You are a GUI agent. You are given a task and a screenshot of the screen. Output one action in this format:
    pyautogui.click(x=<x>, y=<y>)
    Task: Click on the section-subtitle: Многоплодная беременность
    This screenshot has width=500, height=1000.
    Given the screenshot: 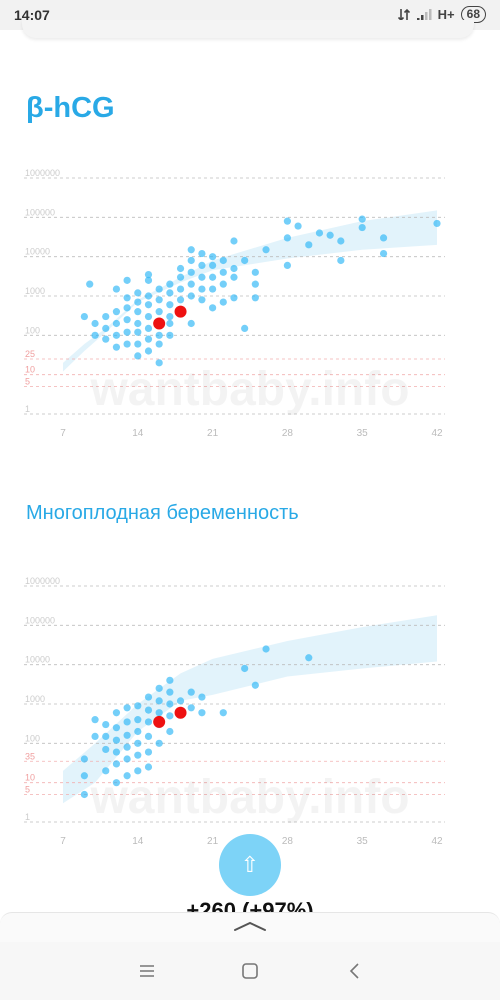 What is the action you would take?
    pyautogui.click(x=162, y=513)
    